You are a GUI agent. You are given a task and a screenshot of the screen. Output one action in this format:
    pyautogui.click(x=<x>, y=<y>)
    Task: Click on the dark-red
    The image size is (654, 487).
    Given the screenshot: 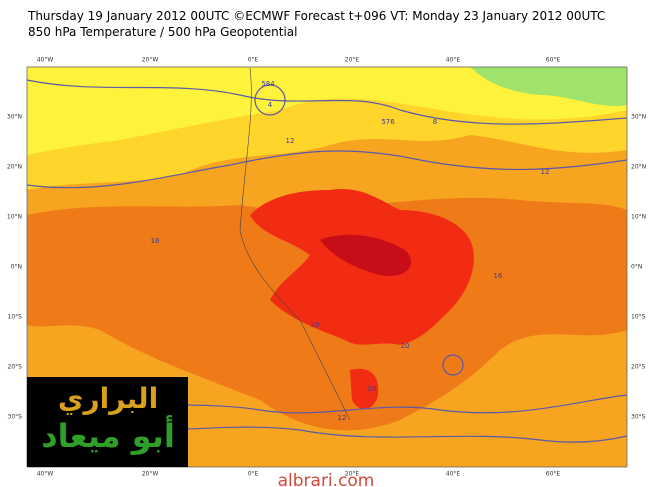 What is the action you would take?
    pyautogui.click(x=365, y=255)
    